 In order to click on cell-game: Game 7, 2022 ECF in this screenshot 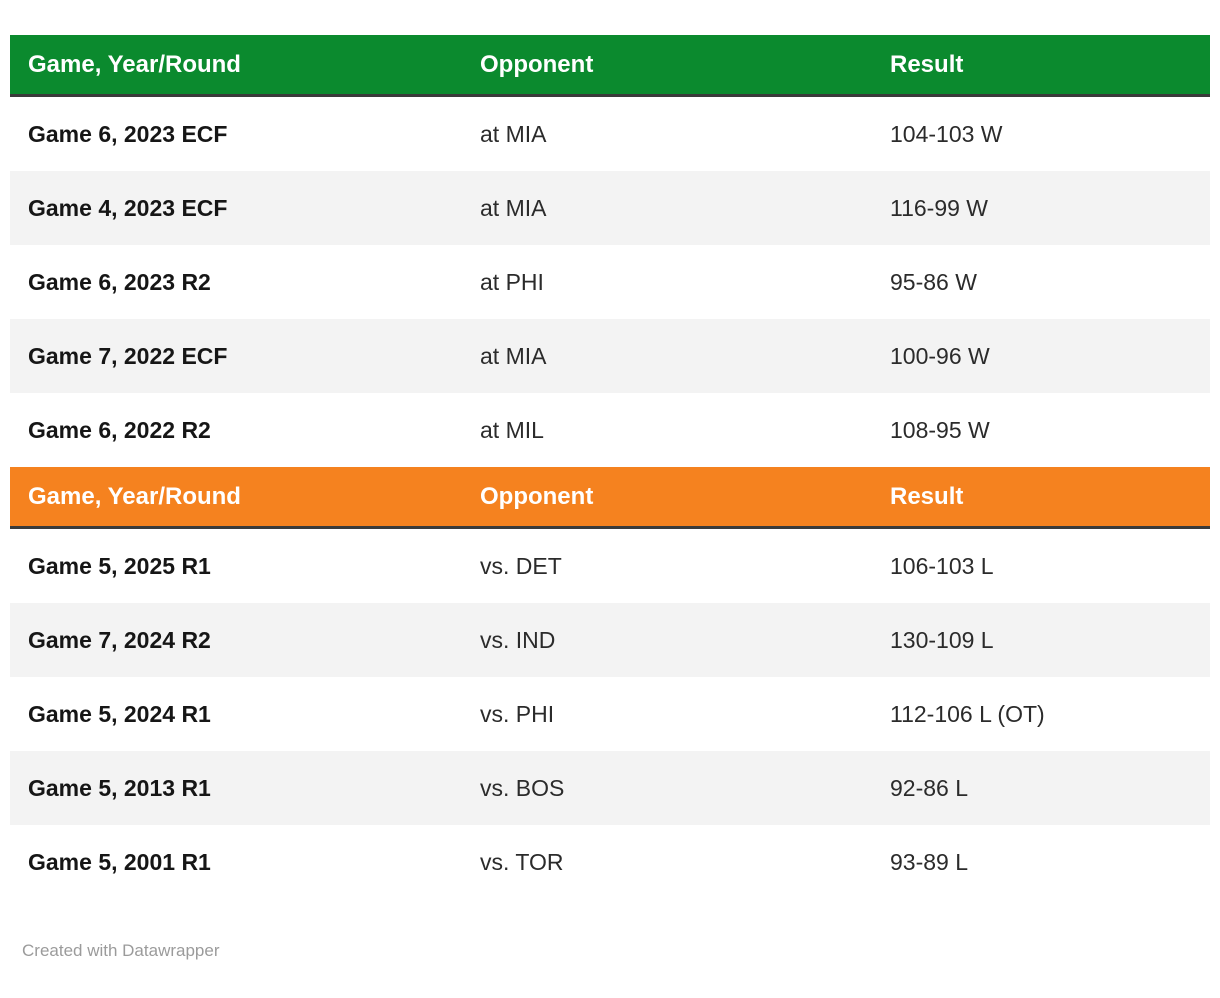, I will do `click(128, 355)`.